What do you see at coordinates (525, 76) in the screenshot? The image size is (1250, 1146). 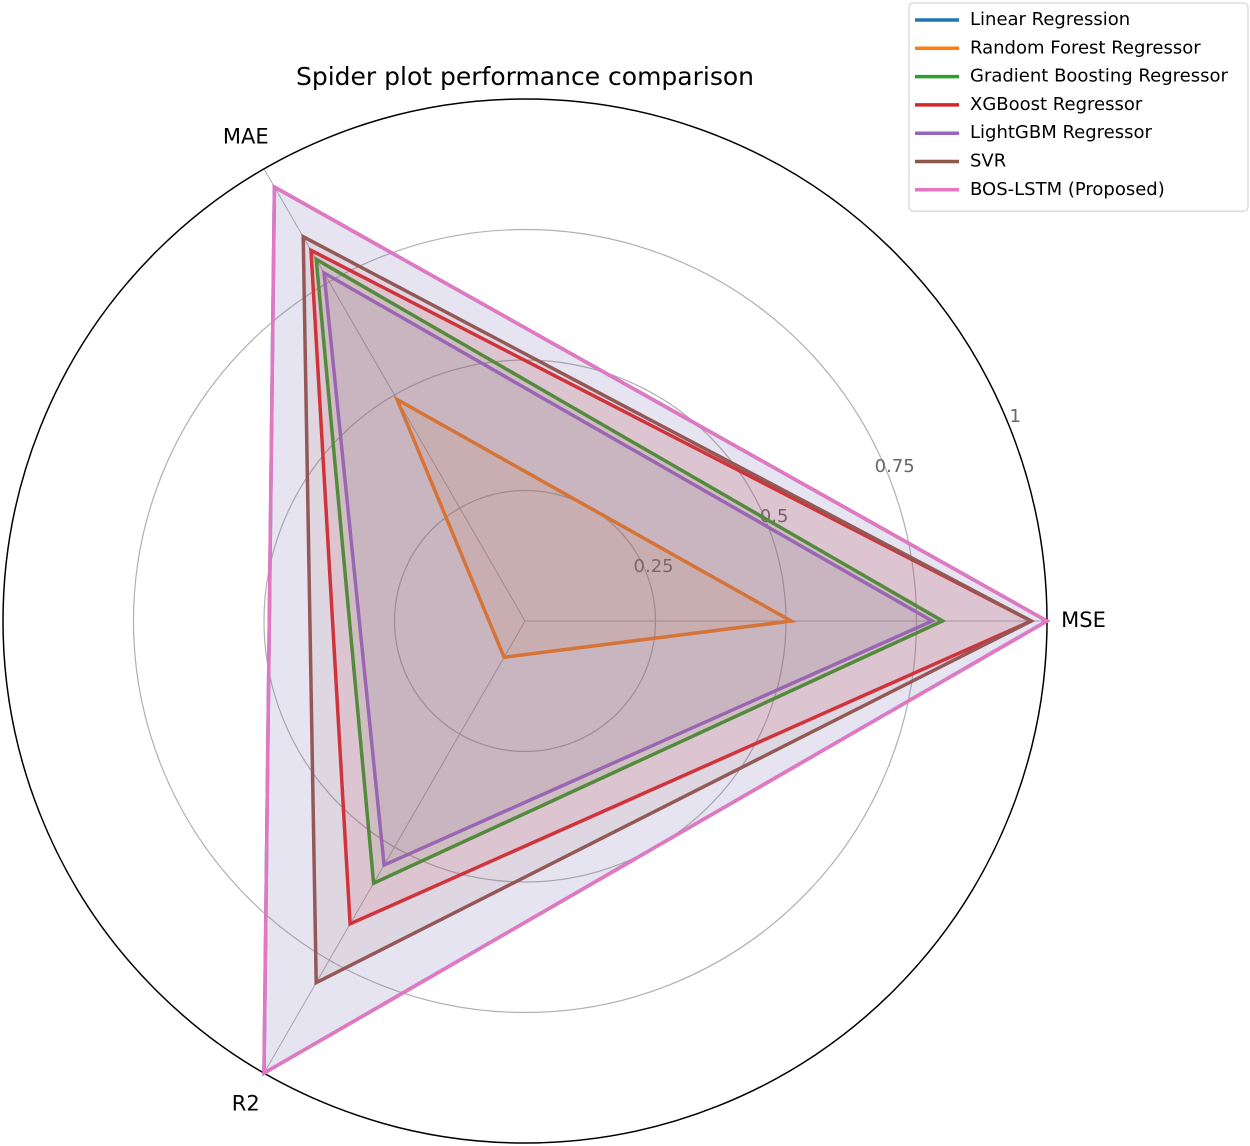 I see `chart-title: Spider plot performance comparison` at bounding box center [525, 76].